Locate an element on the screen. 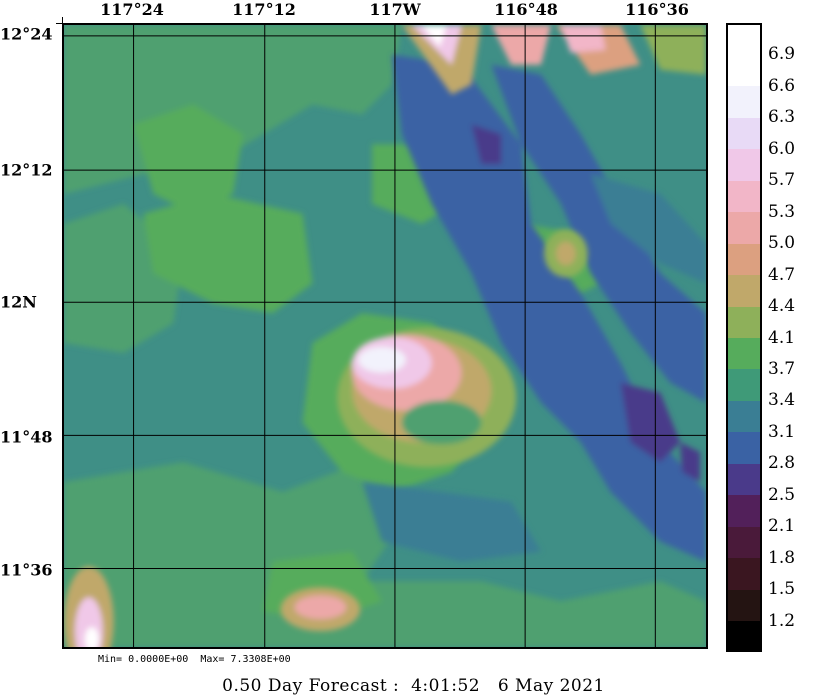 This screenshot has height=697, width=827. lat-label: 11°36 is located at coordinates (26, 570).